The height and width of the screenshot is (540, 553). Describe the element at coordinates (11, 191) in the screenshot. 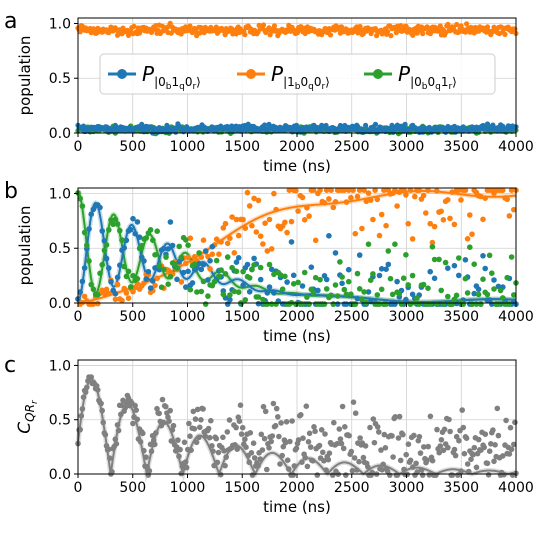

I see `panel-label-b: b` at that location.